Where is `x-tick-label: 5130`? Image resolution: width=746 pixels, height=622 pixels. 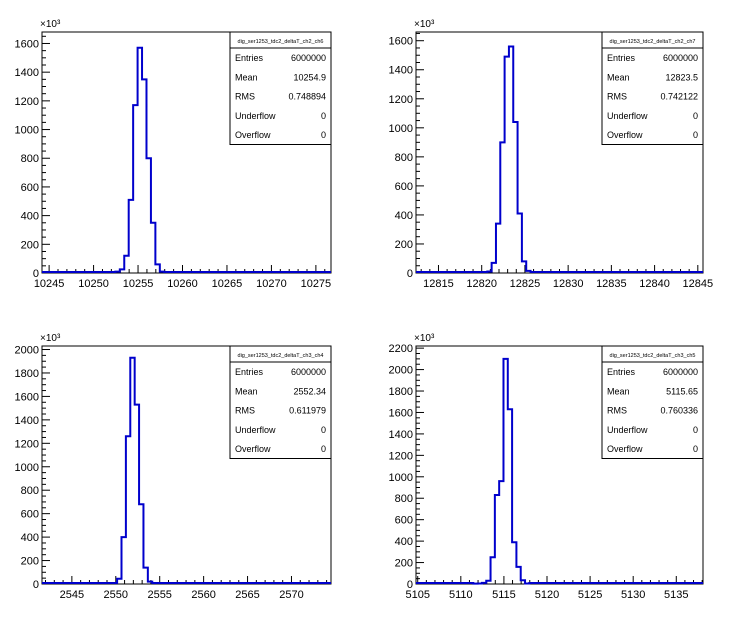 x-tick-label: 5130 is located at coordinates (633, 595).